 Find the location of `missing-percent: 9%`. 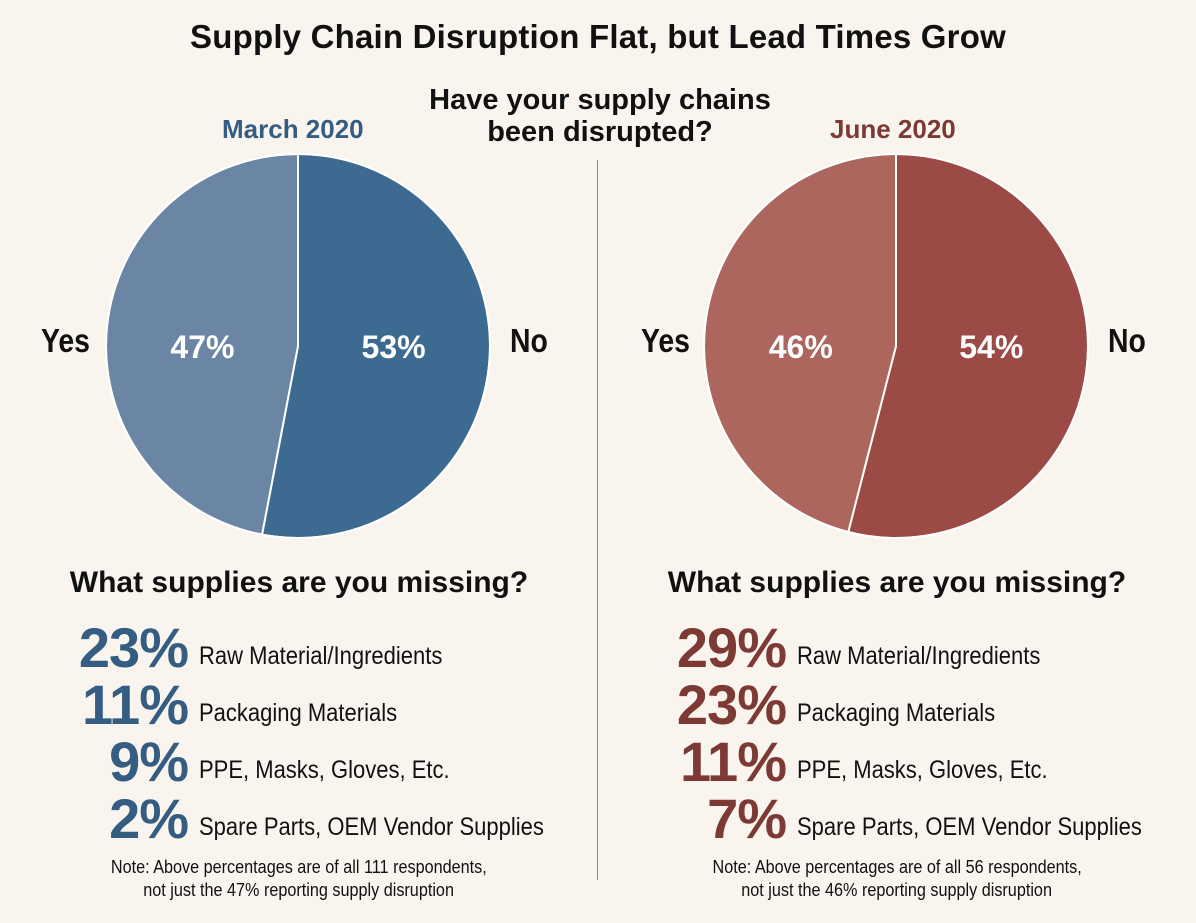

missing-percent: 9% is located at coordinates (149, 761).